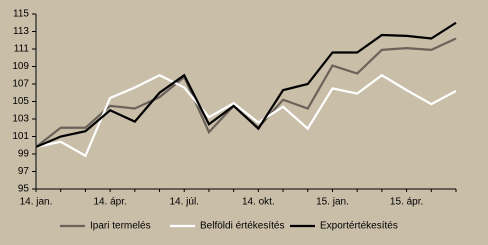 The height and width of the screenshot is (245, 488). I want to click on legend-label: Ipari termelés, so click(120, 226).